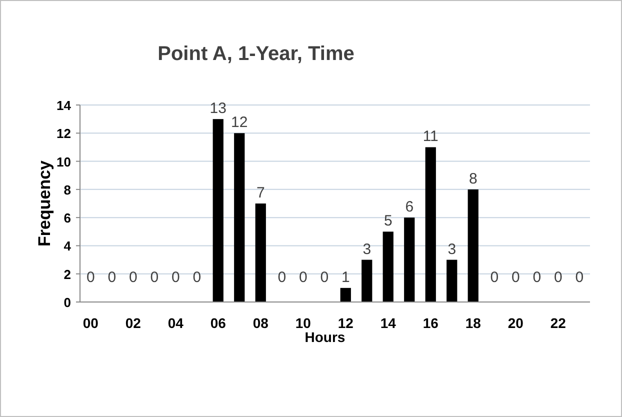  Describe the element at coordinates (68, 246) in the screenshot. I see `y-tick-label: 4` at that location.